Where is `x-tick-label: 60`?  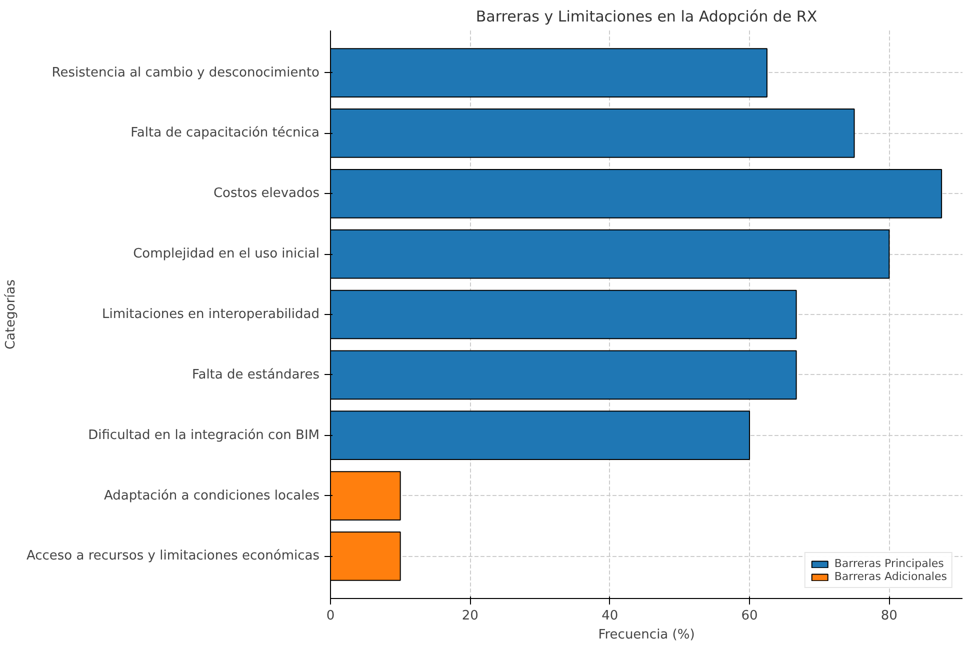
x-tick-label: 60 is located at coordinates (749, 616).